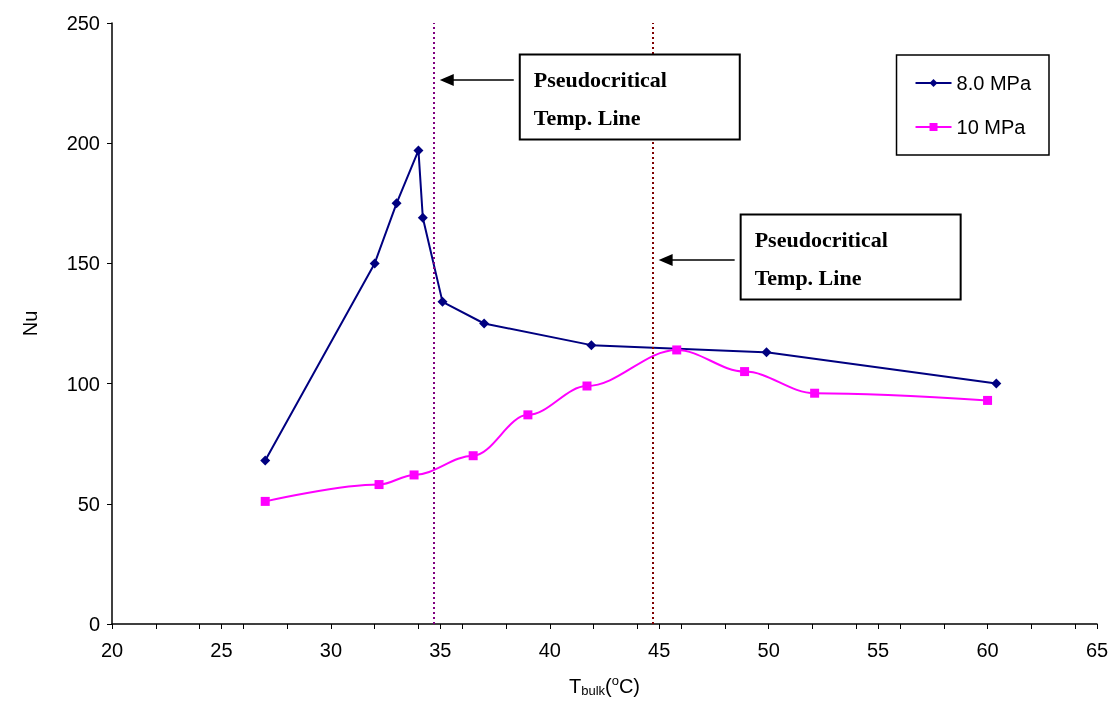 Image resolution: width=1119 pixels, height=728 pixels. I want to click on x-tick-label: 40, so click(549, 650).